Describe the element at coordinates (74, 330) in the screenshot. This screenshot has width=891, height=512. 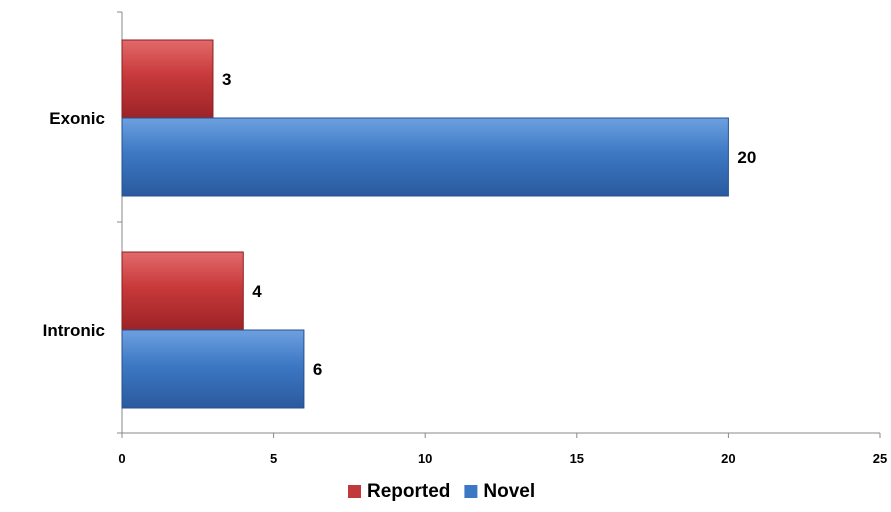
I see `category-label: Intronic` at that location.